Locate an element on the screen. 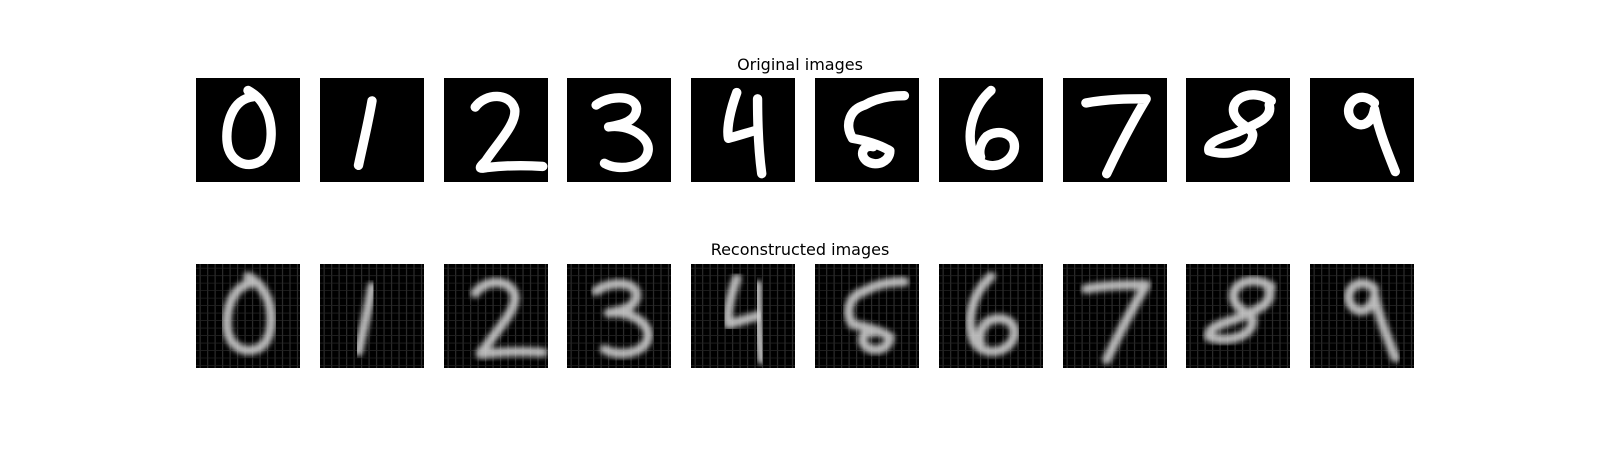 The image size is (1600, 450). reconstructed-digit-9-image is located at coordinates (1362, 316).